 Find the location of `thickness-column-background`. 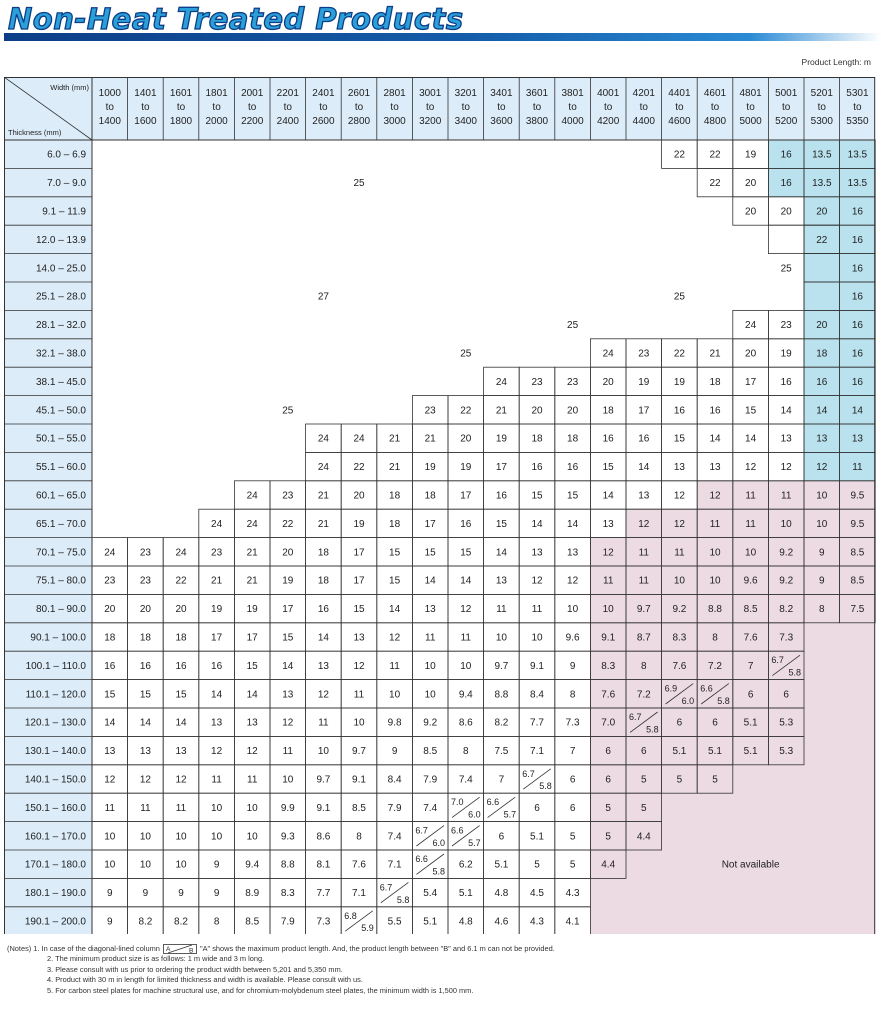

thickness-column-background is located at coordinates (48, 537).